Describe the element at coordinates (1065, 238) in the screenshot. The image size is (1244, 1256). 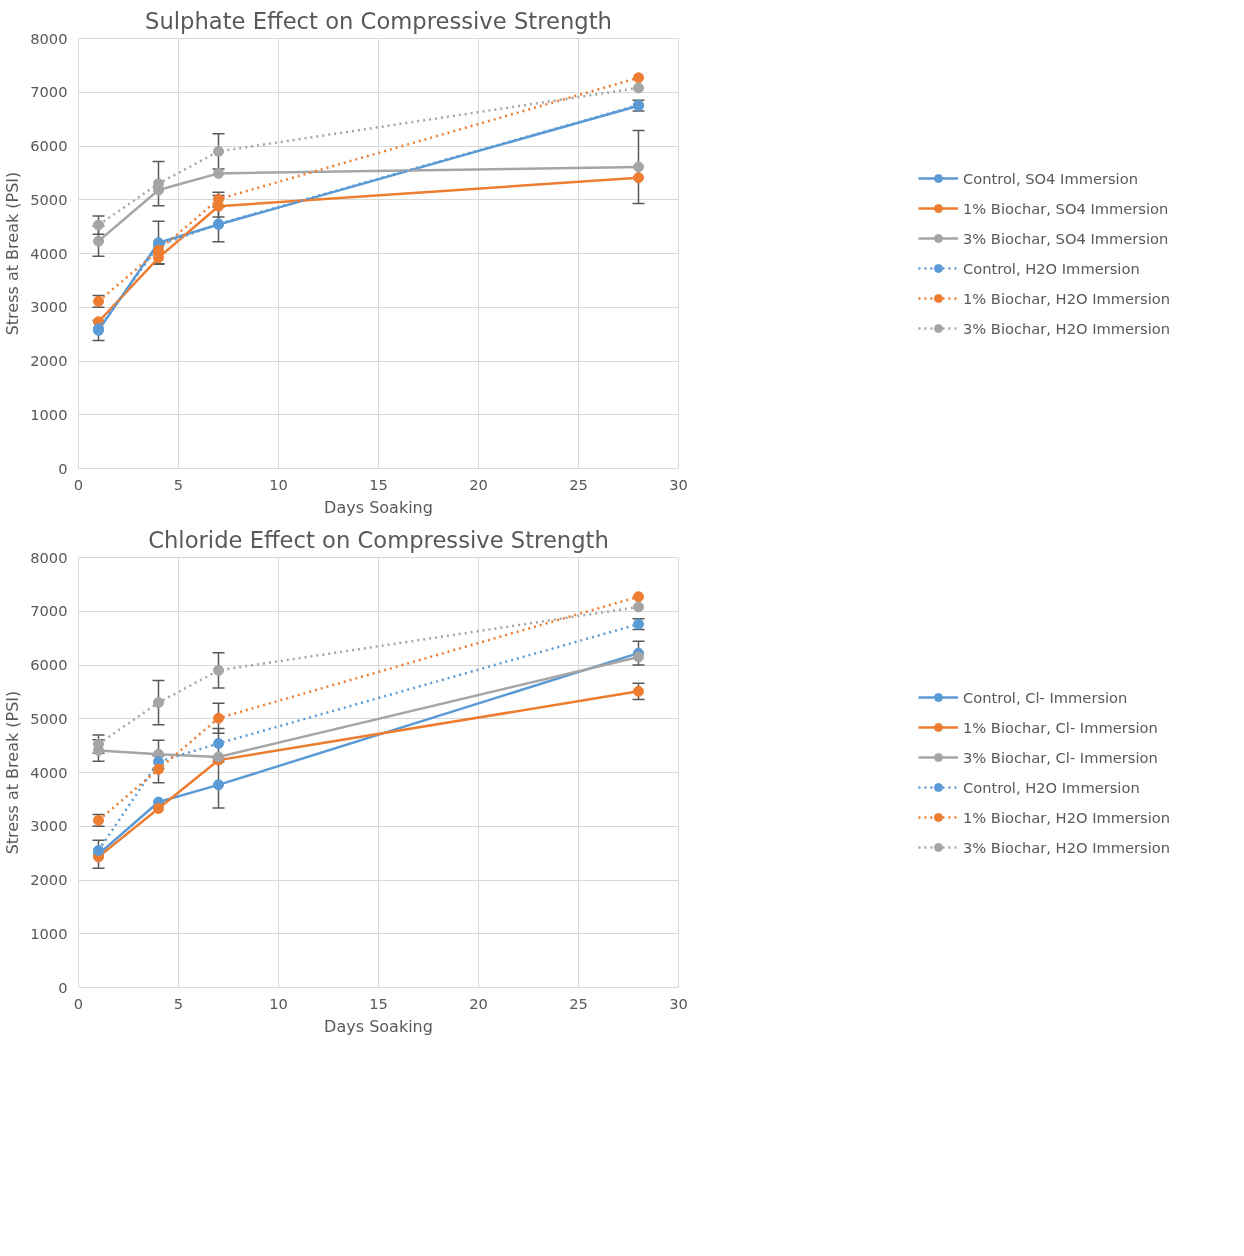
I see `legend-label: 3% Biochar, SO4 Immersion` at that location.